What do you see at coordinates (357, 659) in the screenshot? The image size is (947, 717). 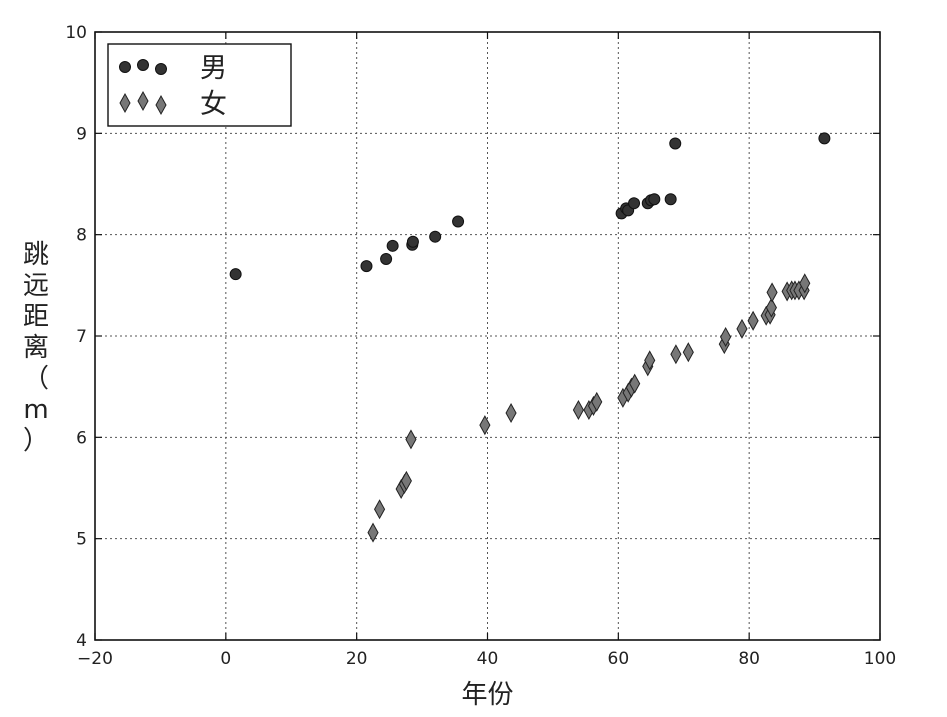 I see `x-tick-label: 20` at bounding box center [357, 659].